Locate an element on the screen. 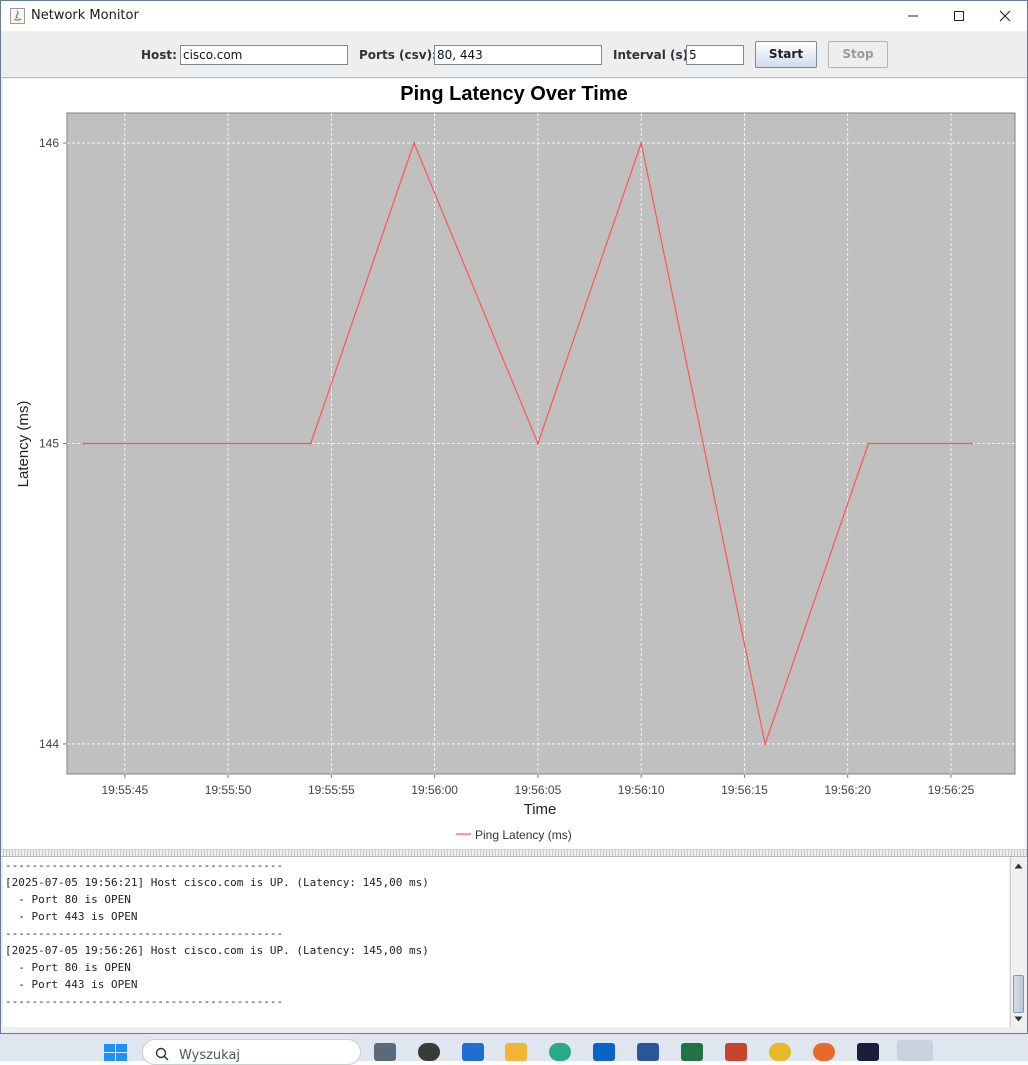  close-button is located at coordinates (1004, 16).